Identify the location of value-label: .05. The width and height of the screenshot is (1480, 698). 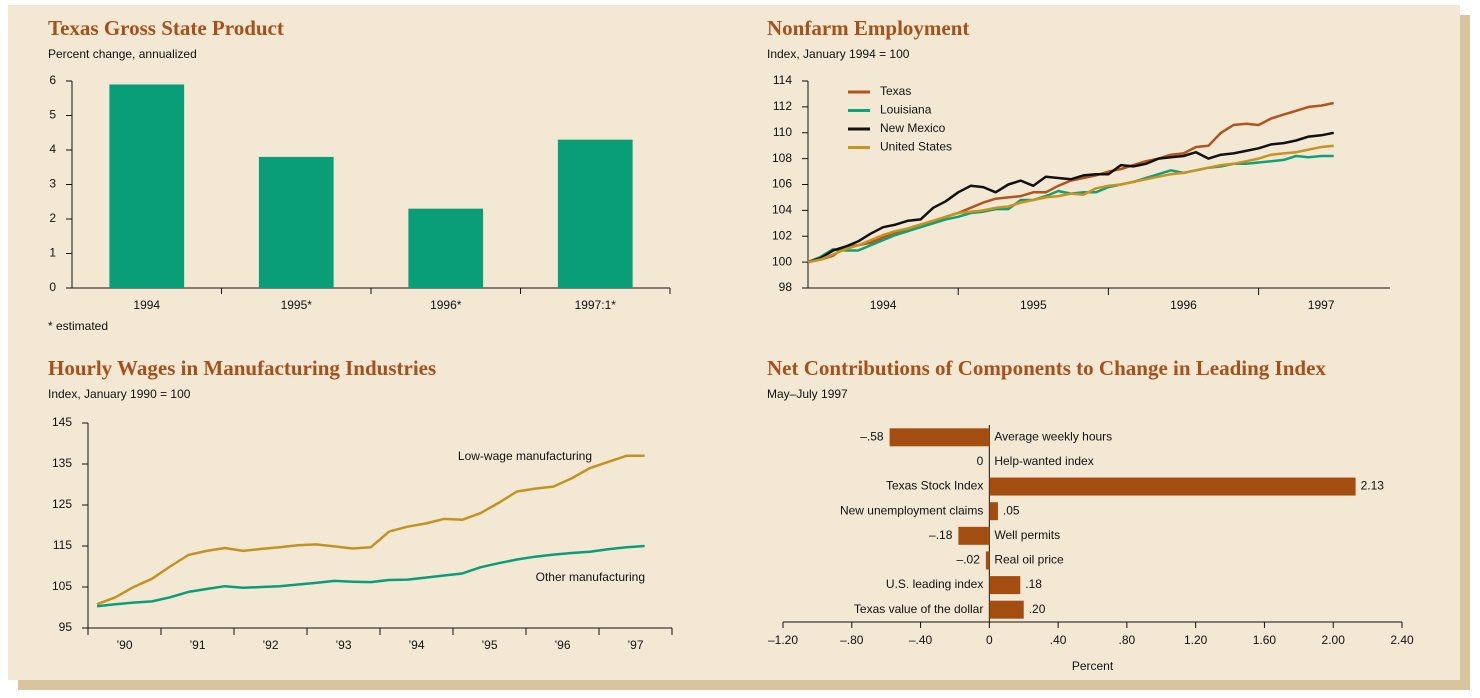
(1011, 510).